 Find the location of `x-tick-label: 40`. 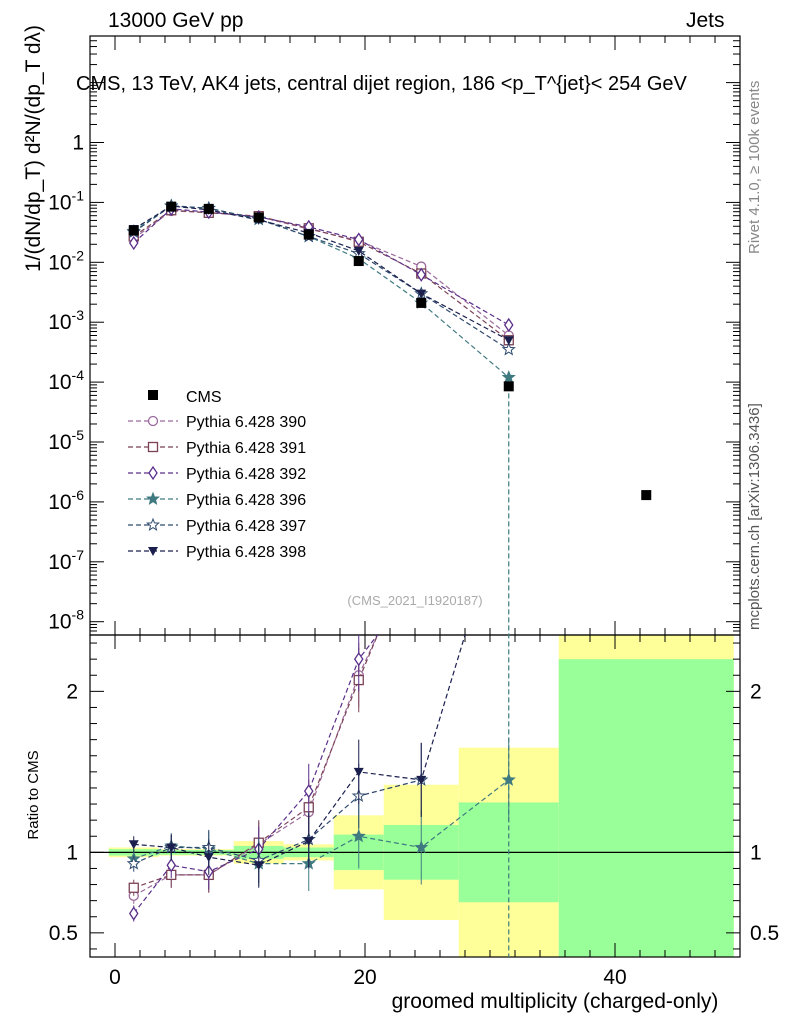

x-tick-label: 40 is located at coordinates (614, 977).